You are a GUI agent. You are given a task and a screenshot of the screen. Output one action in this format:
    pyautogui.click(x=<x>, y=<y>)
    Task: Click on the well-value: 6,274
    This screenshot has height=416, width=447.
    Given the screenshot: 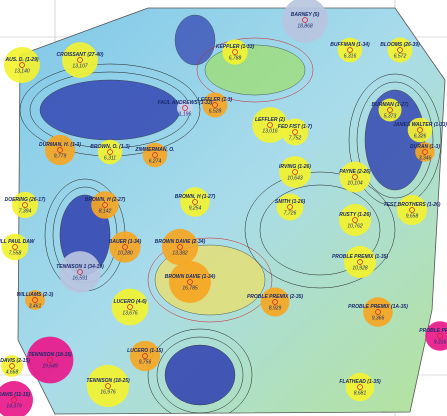 What is the action you would take?
    pyautogui.click(x=155, y=161)
    